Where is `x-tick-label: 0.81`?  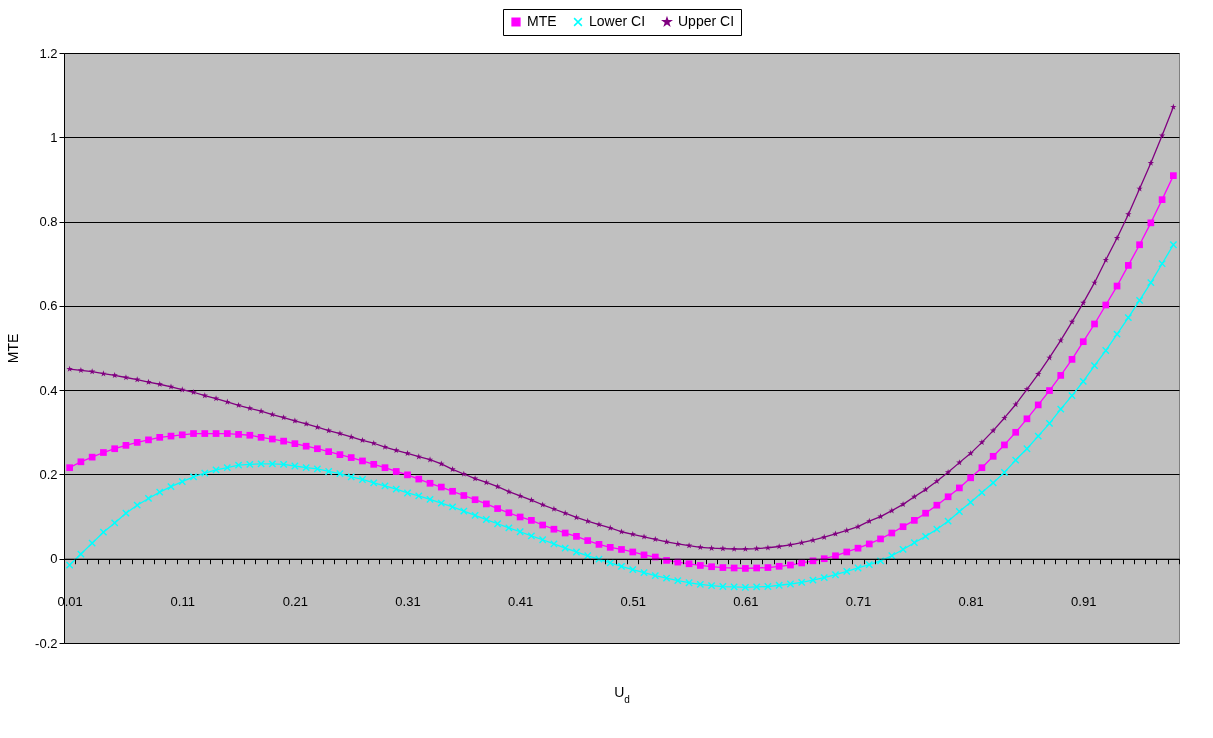 x-tick-label: 0.81 is located at coordinates (971, 602).